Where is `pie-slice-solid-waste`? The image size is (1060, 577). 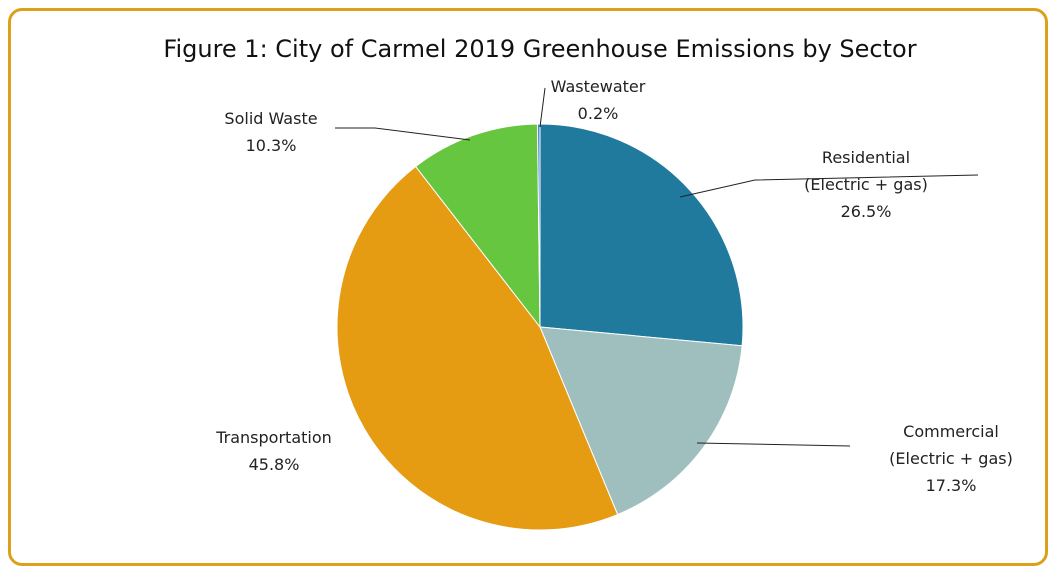
pie-slice-solid-waste is located at coordinates (477, 226).